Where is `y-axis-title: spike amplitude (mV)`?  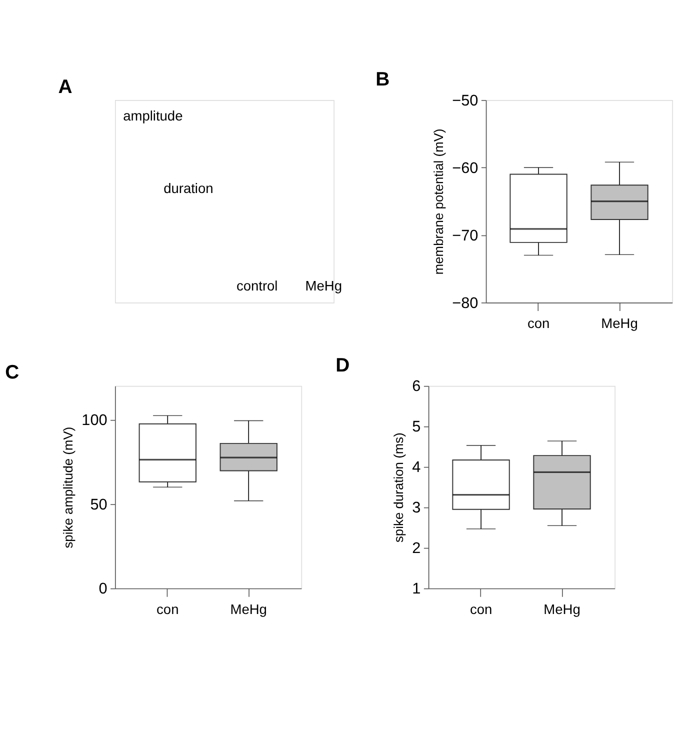
y-axis-title: spike amplitude (mV) is located at coordinates (68, 487).